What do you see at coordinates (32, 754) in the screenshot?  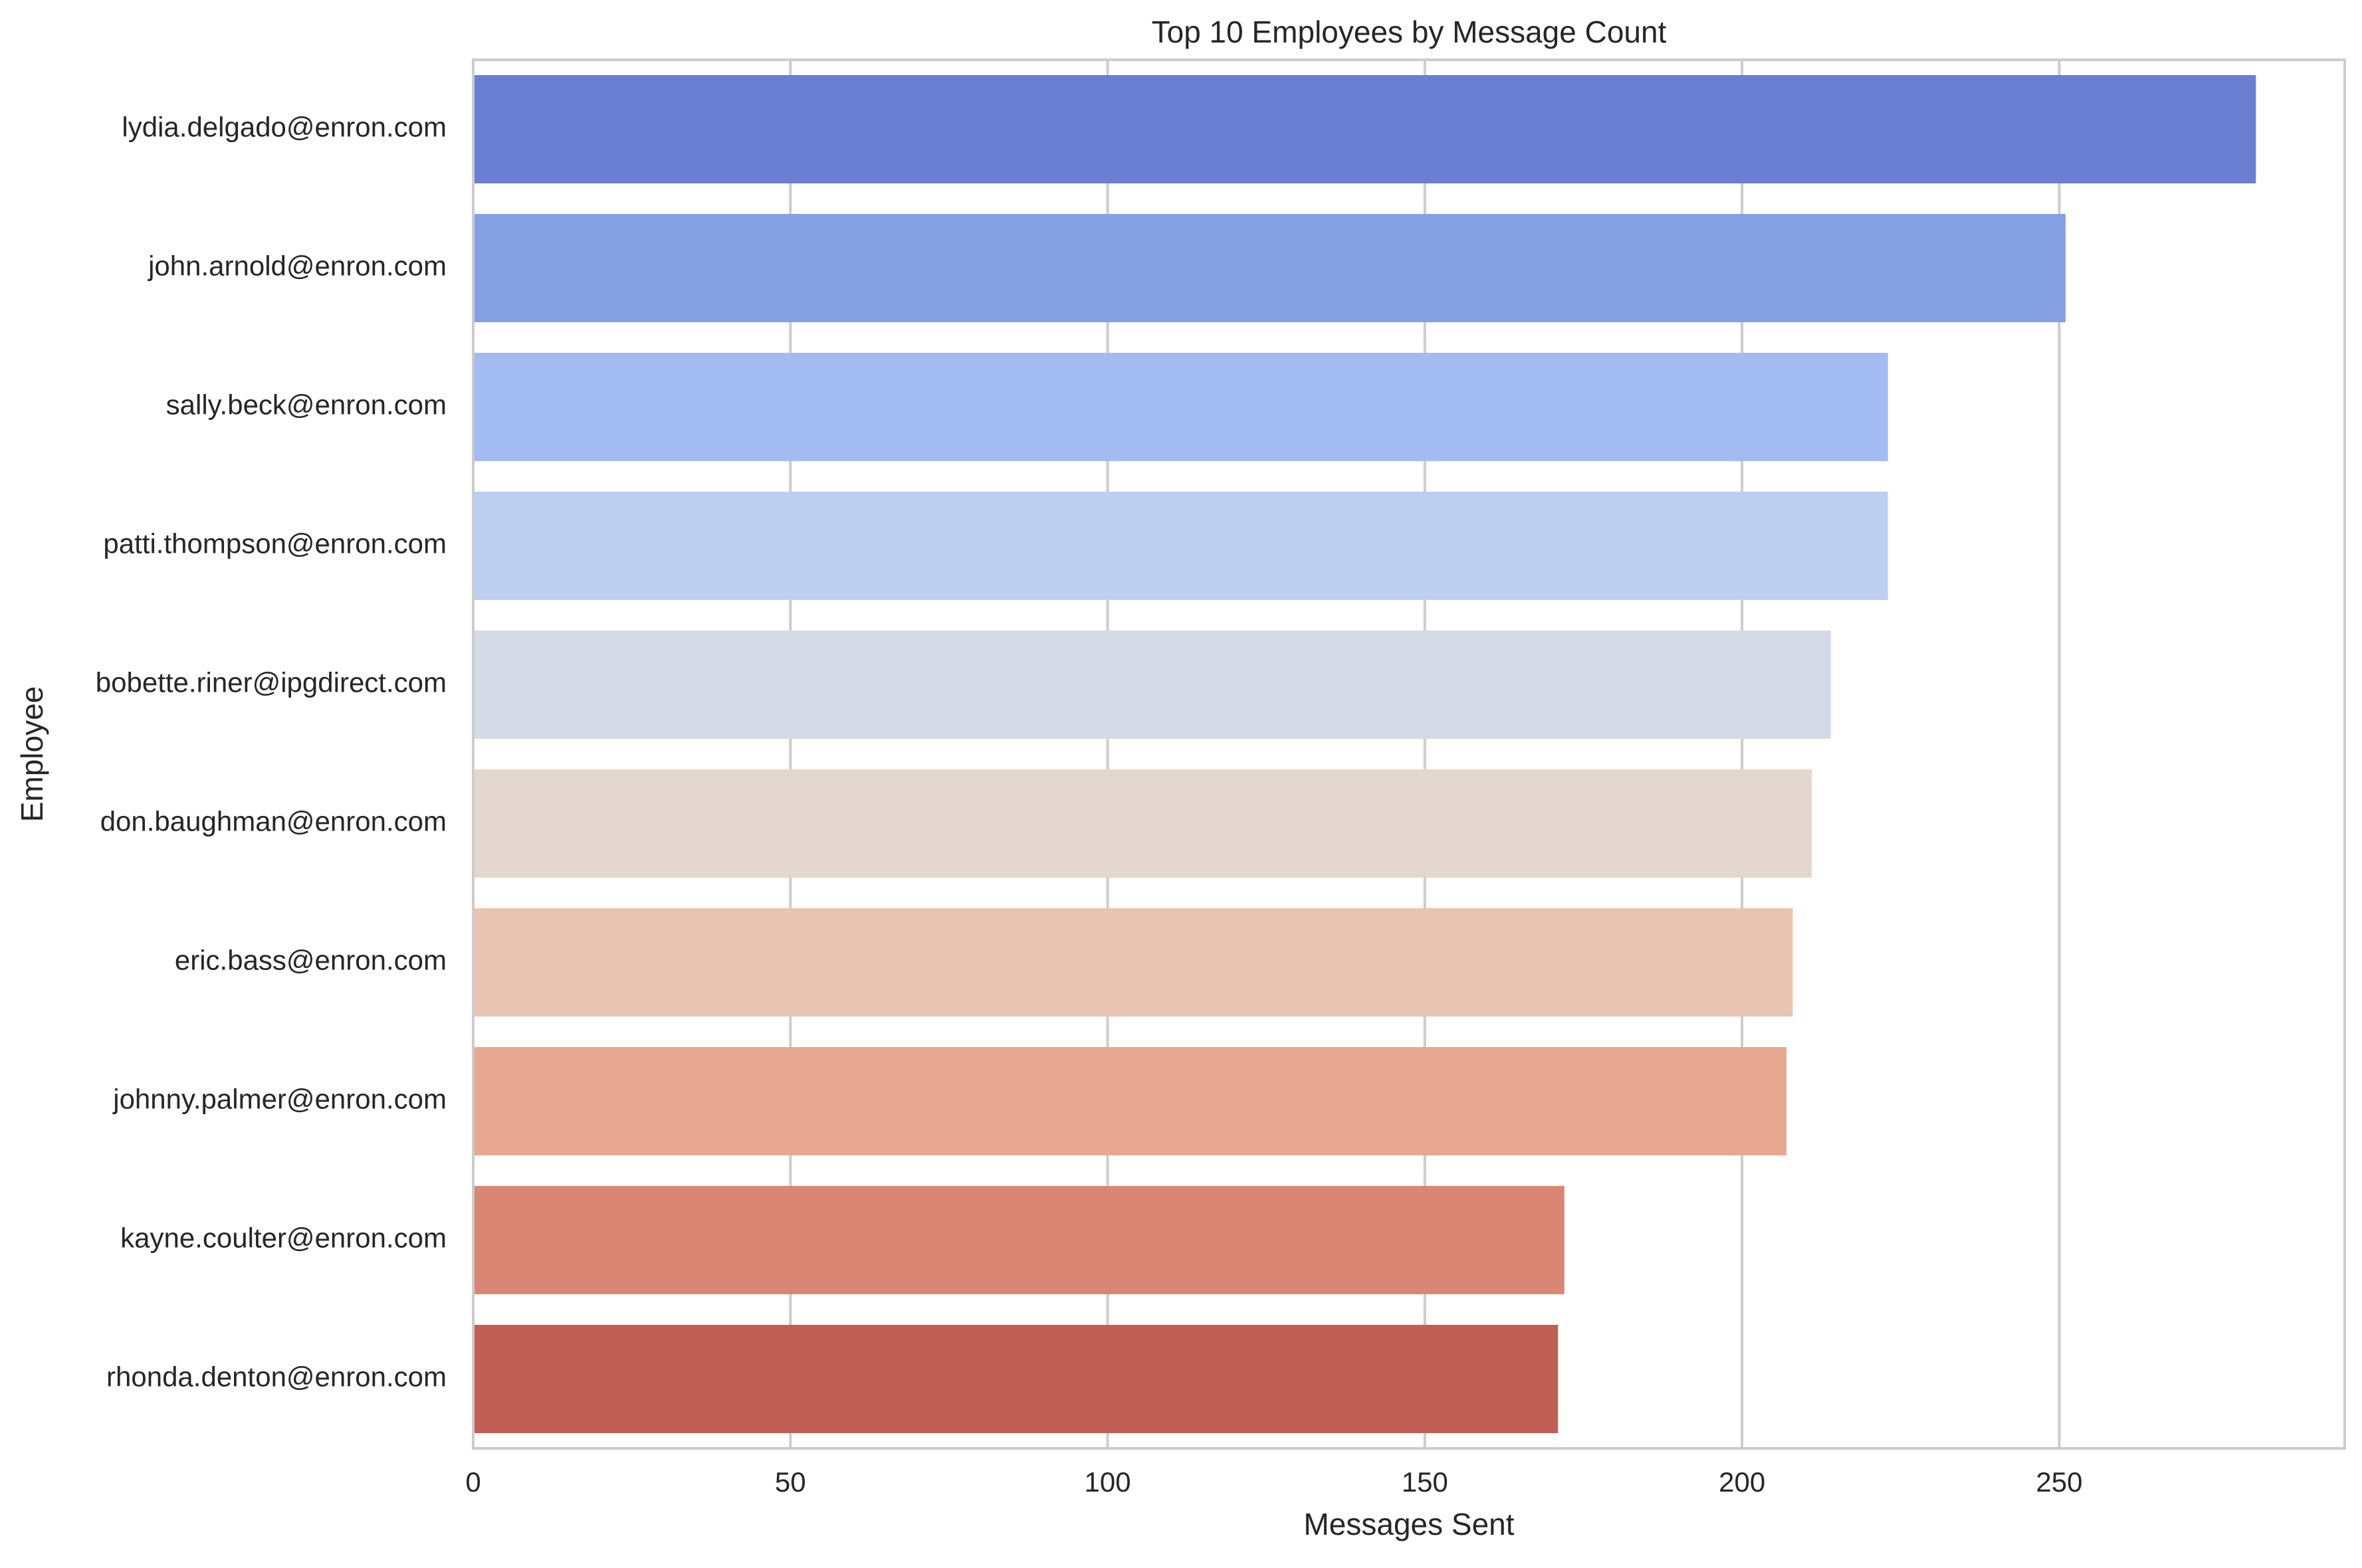 I see `y-axis-label: Employee` at bounding box center [32, 754].